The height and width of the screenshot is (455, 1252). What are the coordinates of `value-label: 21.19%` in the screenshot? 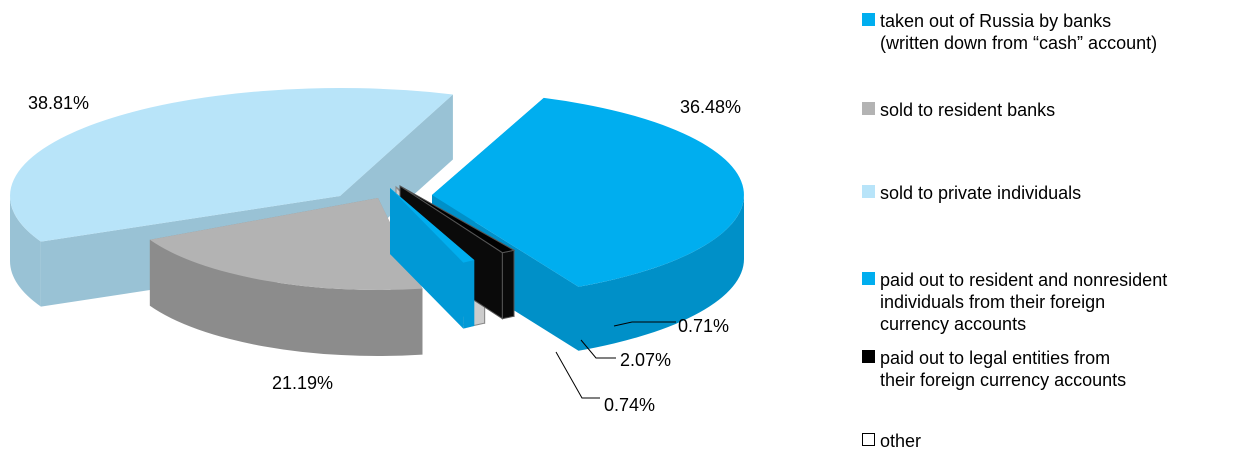 It's located at (302, 383).